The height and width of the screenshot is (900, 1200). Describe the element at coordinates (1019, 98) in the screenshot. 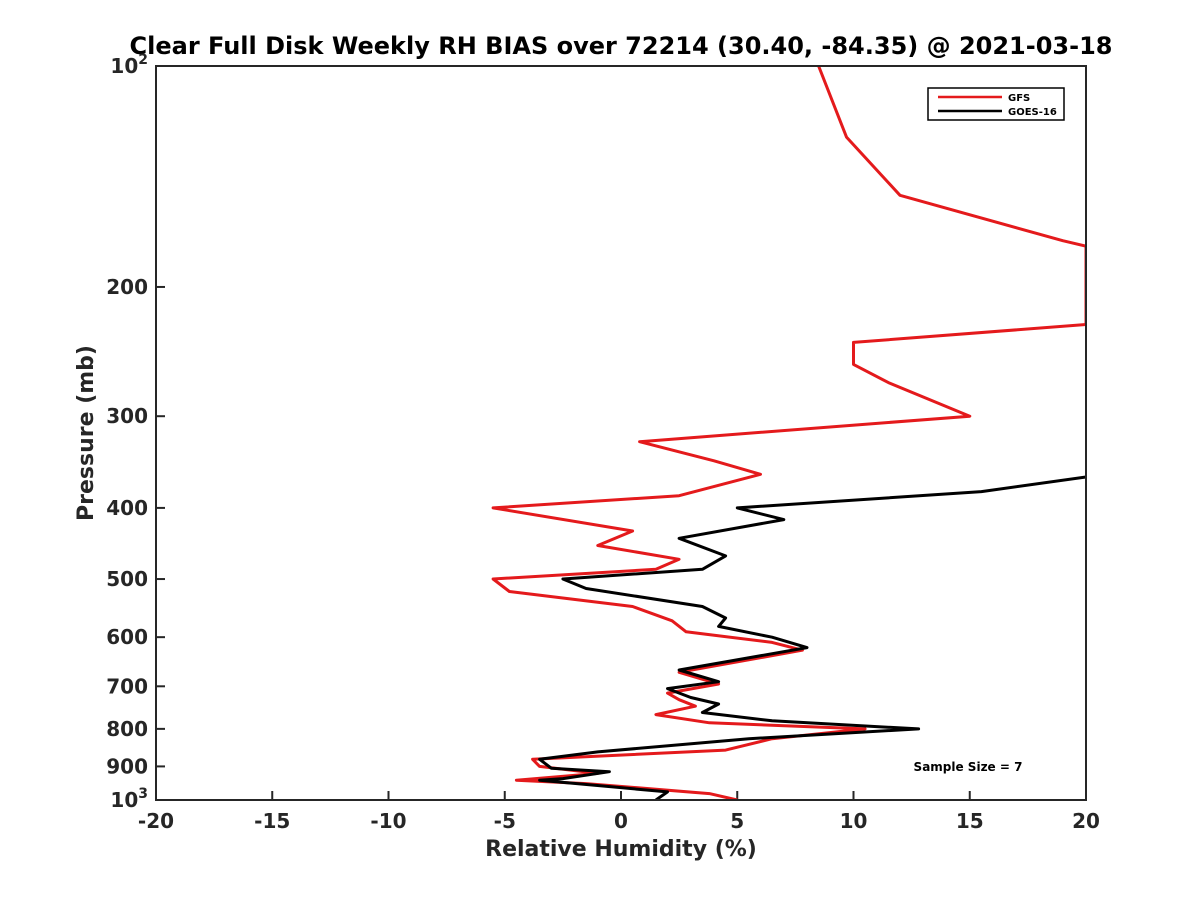

I see `legend-label: GFS` at that location.